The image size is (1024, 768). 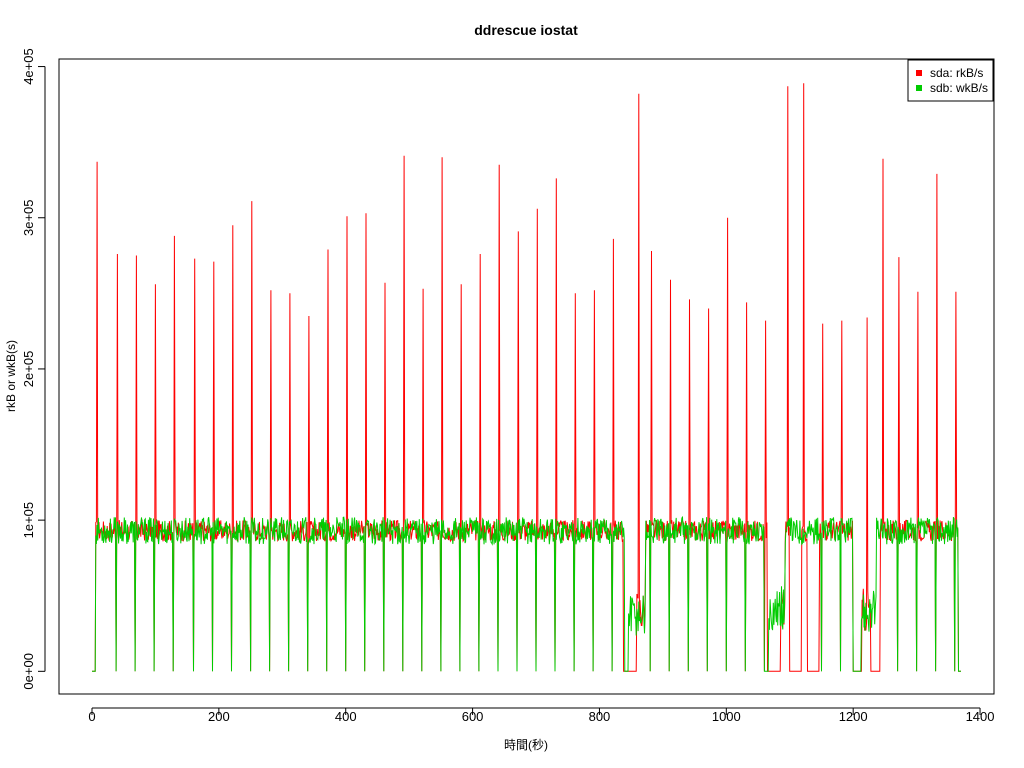 What do you see at coordinates (28, 217) in the screenshot?
I see `y-tick-label: 3e+05` at bounding box center [28, 217].